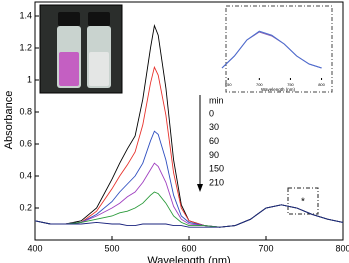  What do you see at coordinates (25, 175) in the screenshot?
I see `y-tick-label: 0.4` at bounding box center [25, 175].